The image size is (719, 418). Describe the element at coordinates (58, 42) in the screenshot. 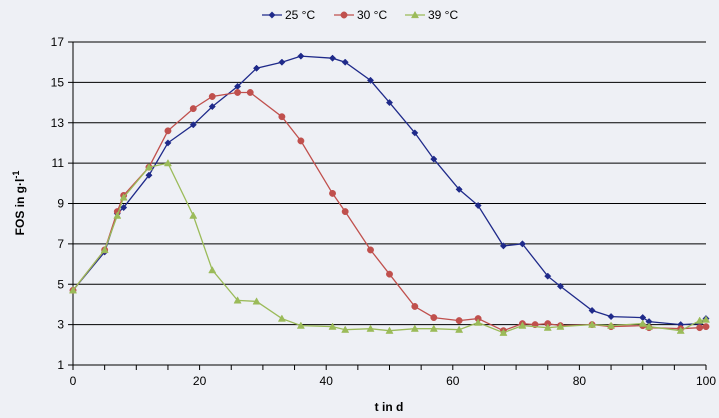

I see `y-tick-label: 17` at that location.